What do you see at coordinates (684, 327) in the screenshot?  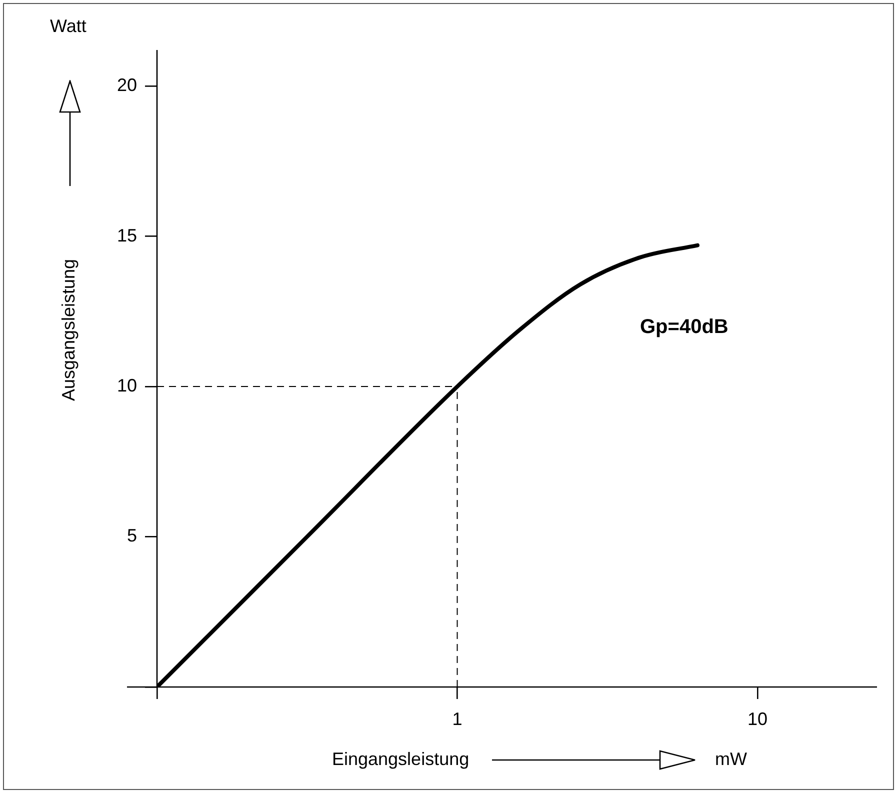 I see `annotation: Gp=40dB` at bounding box center [684, 327].